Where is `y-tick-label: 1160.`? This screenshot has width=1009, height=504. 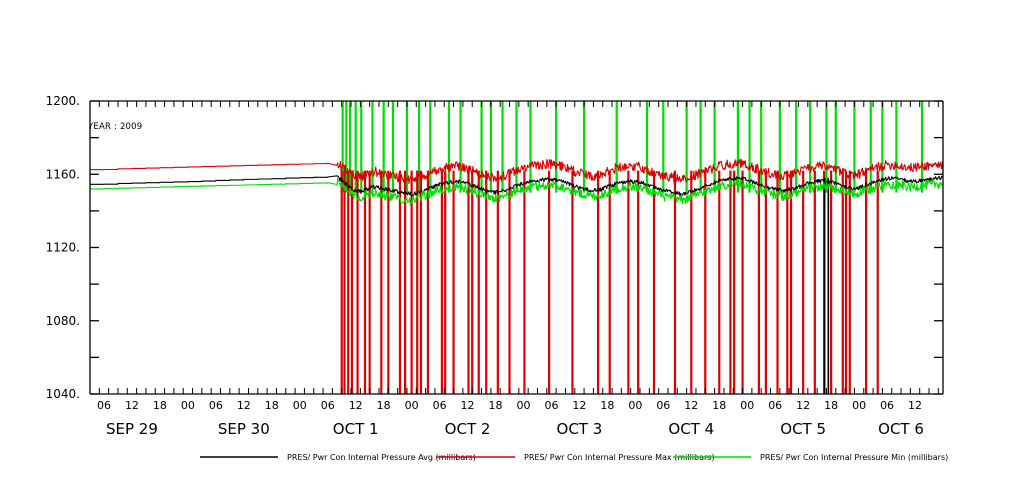
y-tick-label: 1160. is located at coordinates (63, 174).